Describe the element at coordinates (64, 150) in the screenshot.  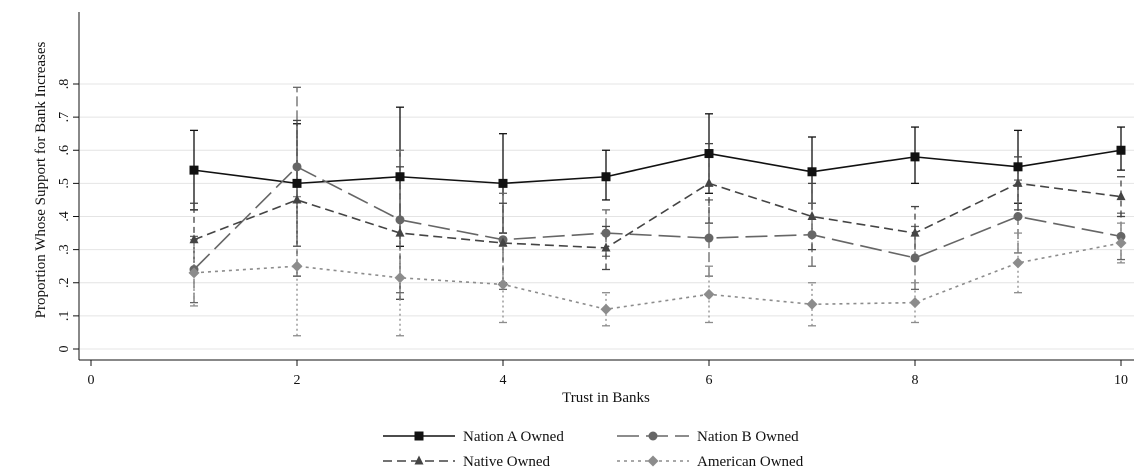
I see `y-tick-label: .6` at that location.